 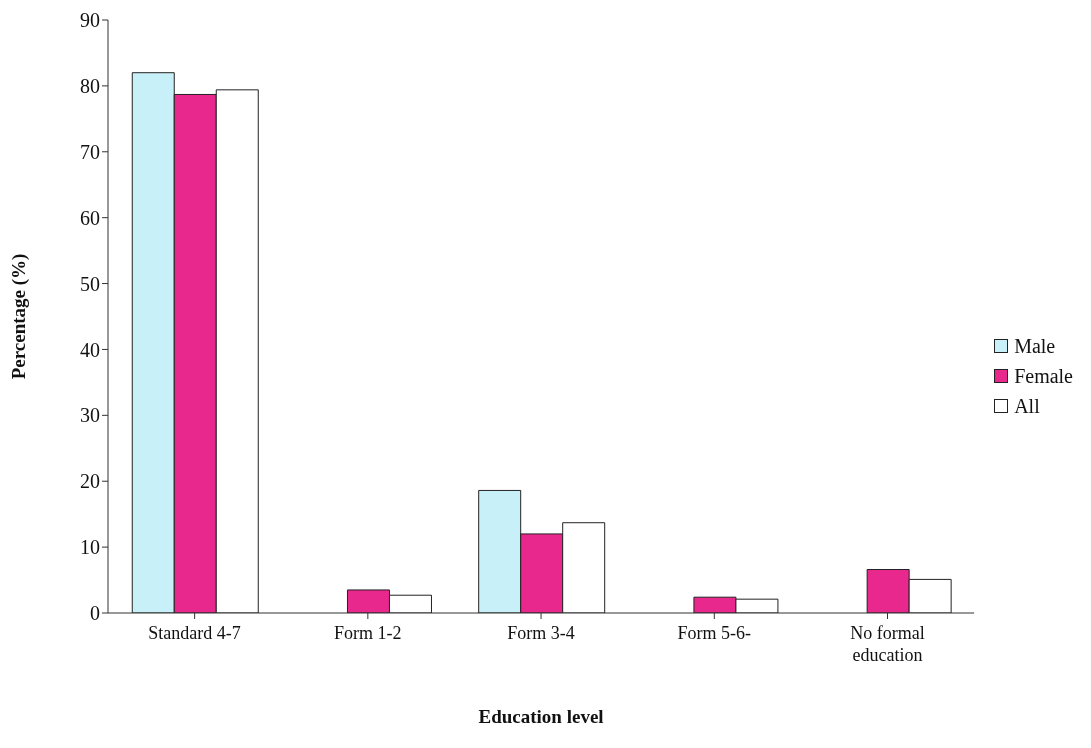 I want to click on y-tick-label: 80, so click(x=90, y=85).